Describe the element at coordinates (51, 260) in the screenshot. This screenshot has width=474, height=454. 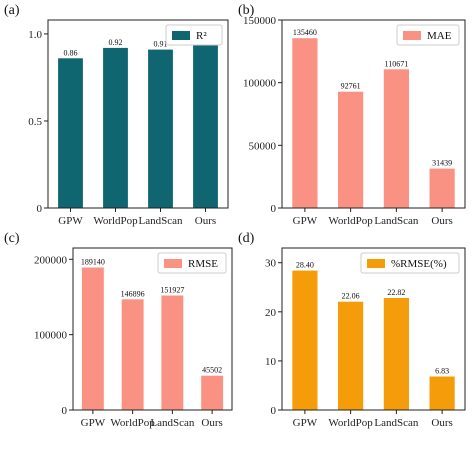
I see `y-tick-label: 200000` at that location.